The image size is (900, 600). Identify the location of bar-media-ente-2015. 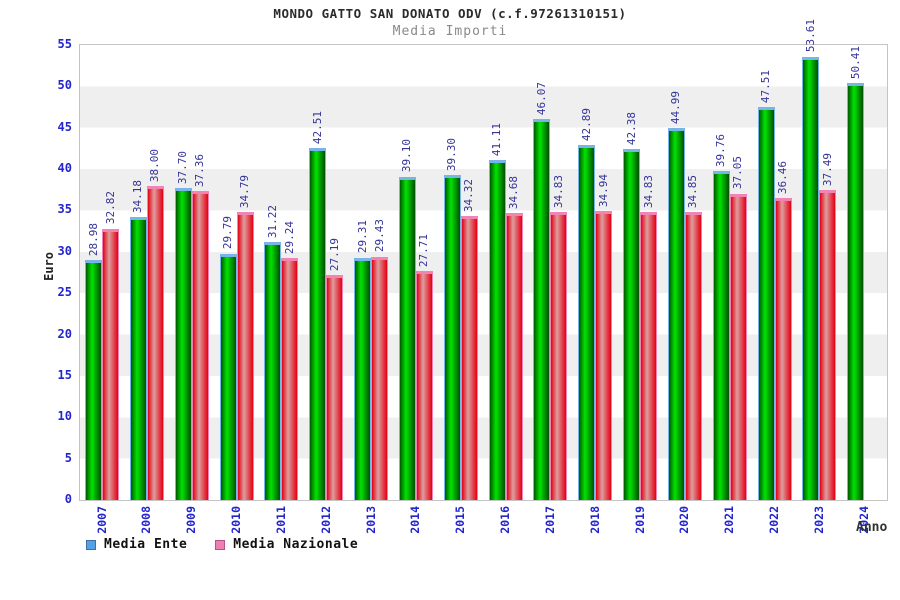
(452, 337).